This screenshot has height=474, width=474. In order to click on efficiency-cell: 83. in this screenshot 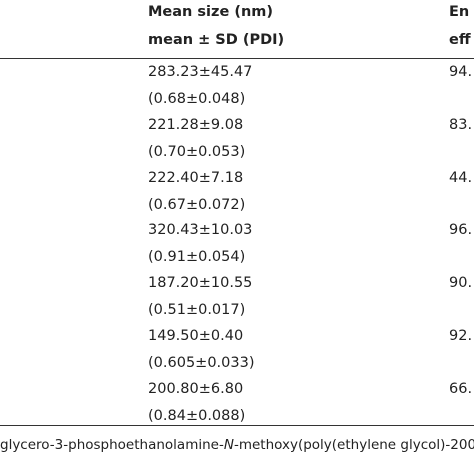, I will do `click(461, 124)`.